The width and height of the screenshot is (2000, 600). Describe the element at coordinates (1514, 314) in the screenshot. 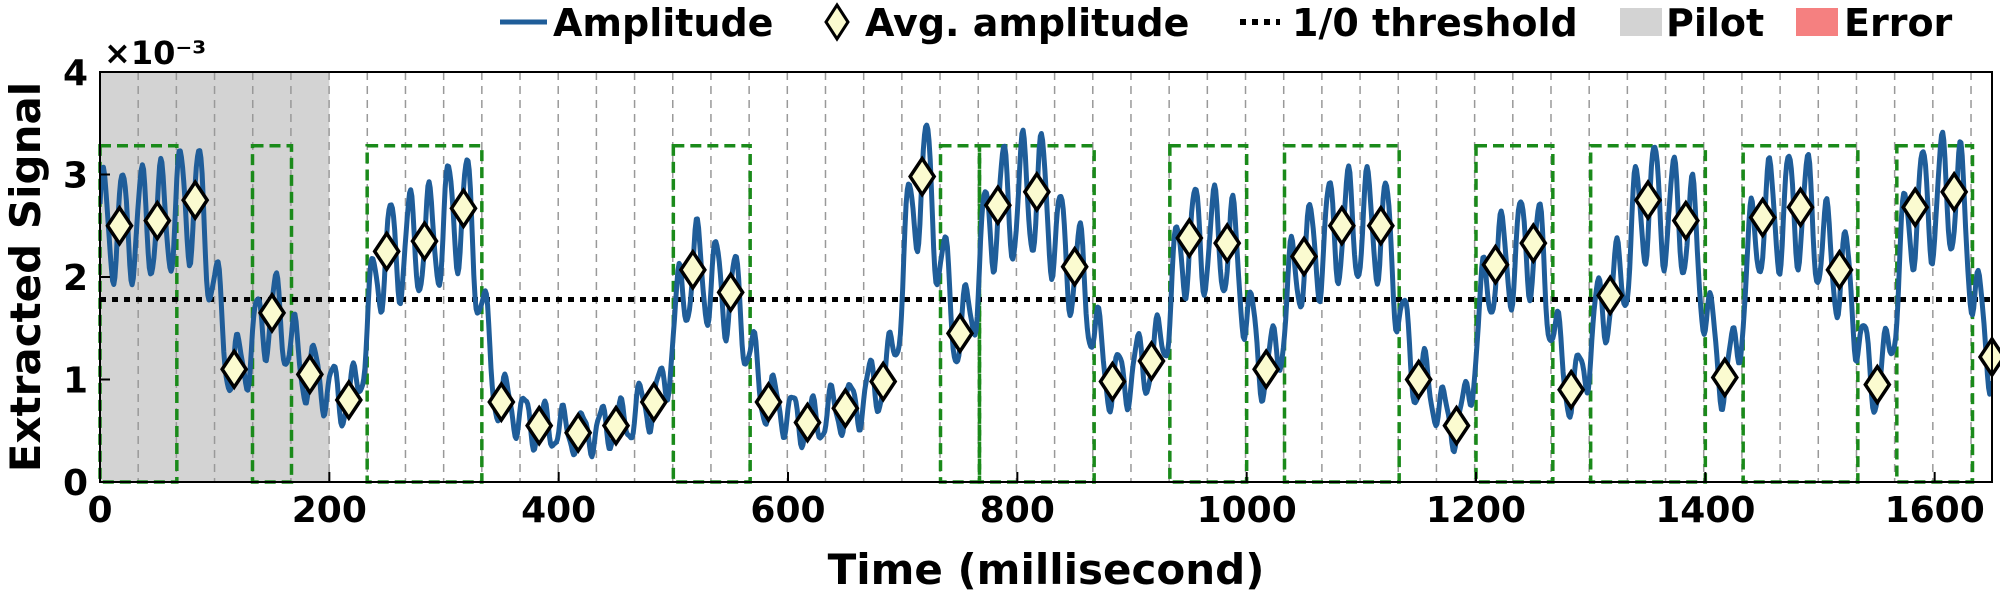

I see `bit-box` at that location.